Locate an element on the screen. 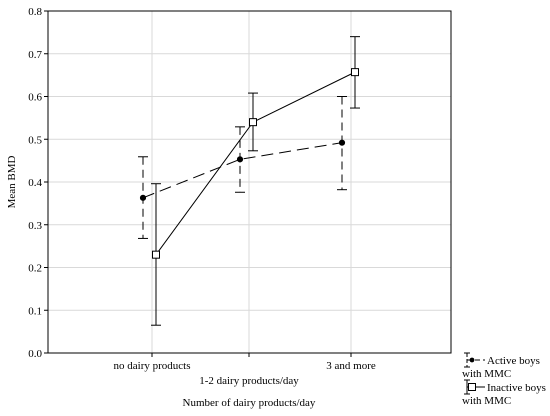 This screenshot has height=416, width=550. y-tick-label-1: 0.1 is located at coordinates (35, 311).